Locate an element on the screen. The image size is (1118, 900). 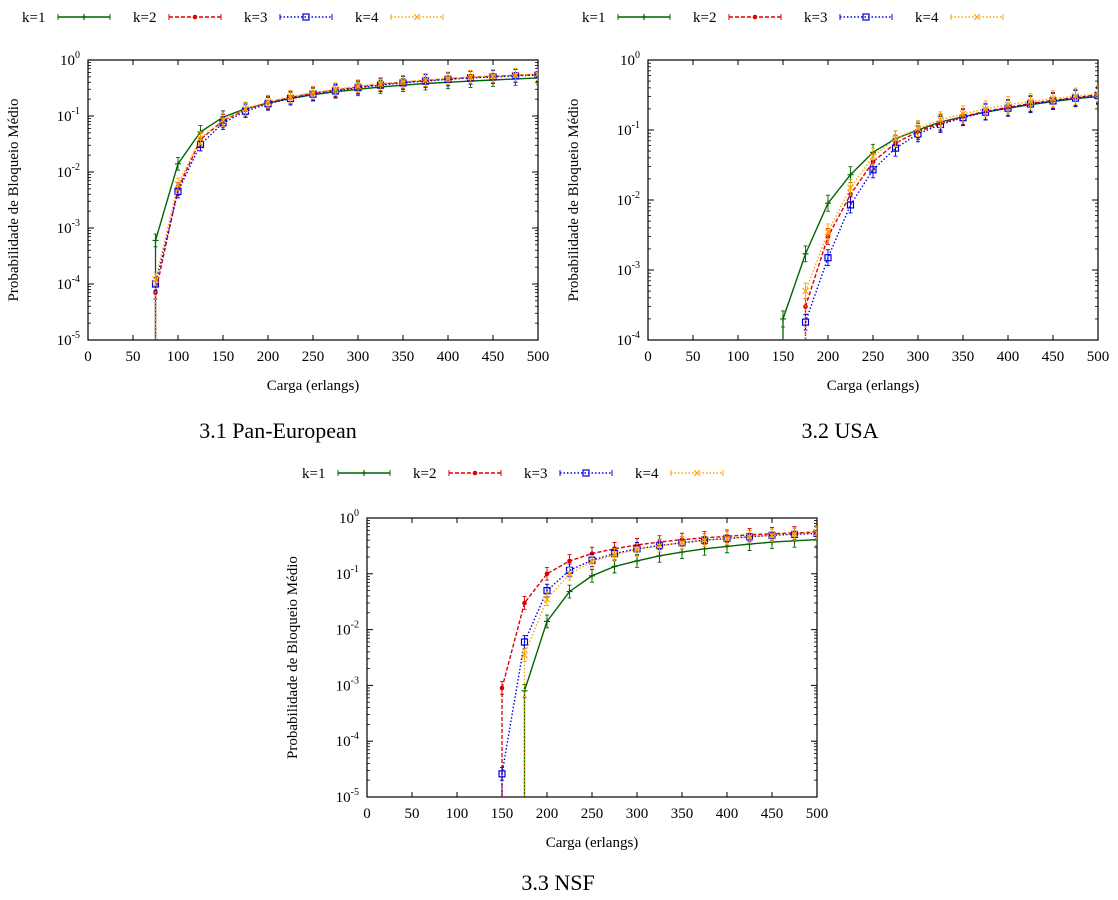
x-axis-label: Carga (erlangs) is located at coordinates (873, 386).